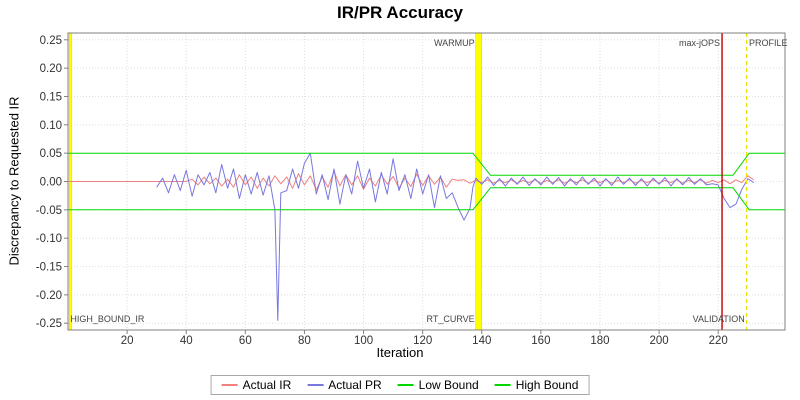 The width and height of the screenshot is (800, 400). I want to click on legend-swatch-actual-ir, so click(229, 385).